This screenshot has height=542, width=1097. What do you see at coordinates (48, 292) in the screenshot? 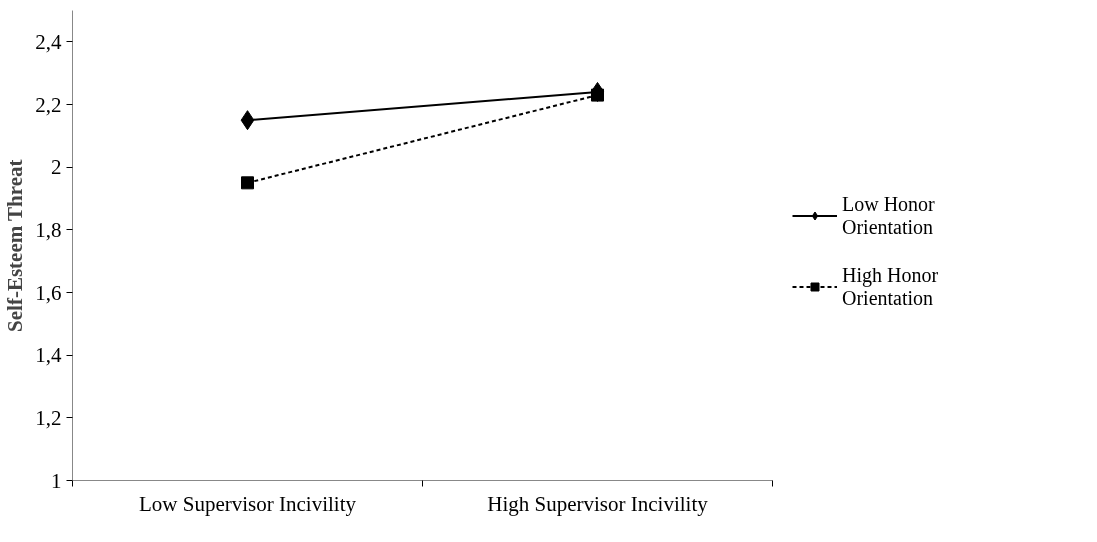
I see `y-tick-label: 1,6` at bounding box center [48, 292].